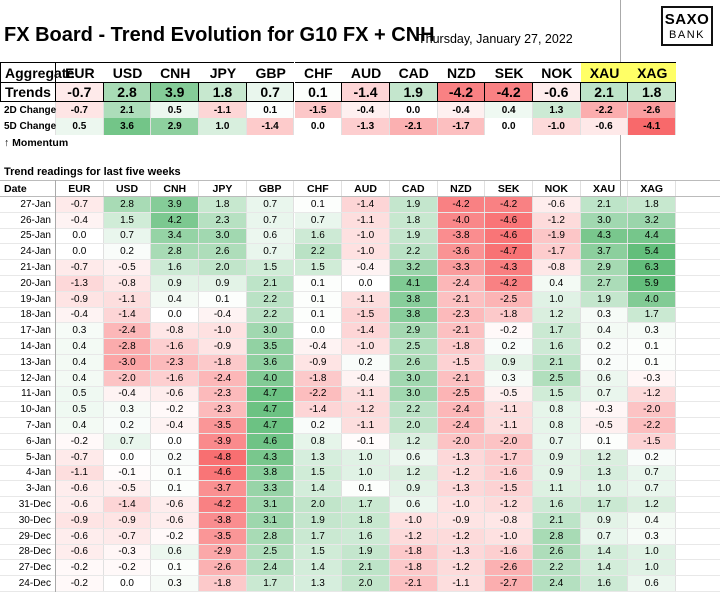 The height and width of the screenshot is (592, 720). I want to click on reading-nzd: -2.1, so click(461, 378).